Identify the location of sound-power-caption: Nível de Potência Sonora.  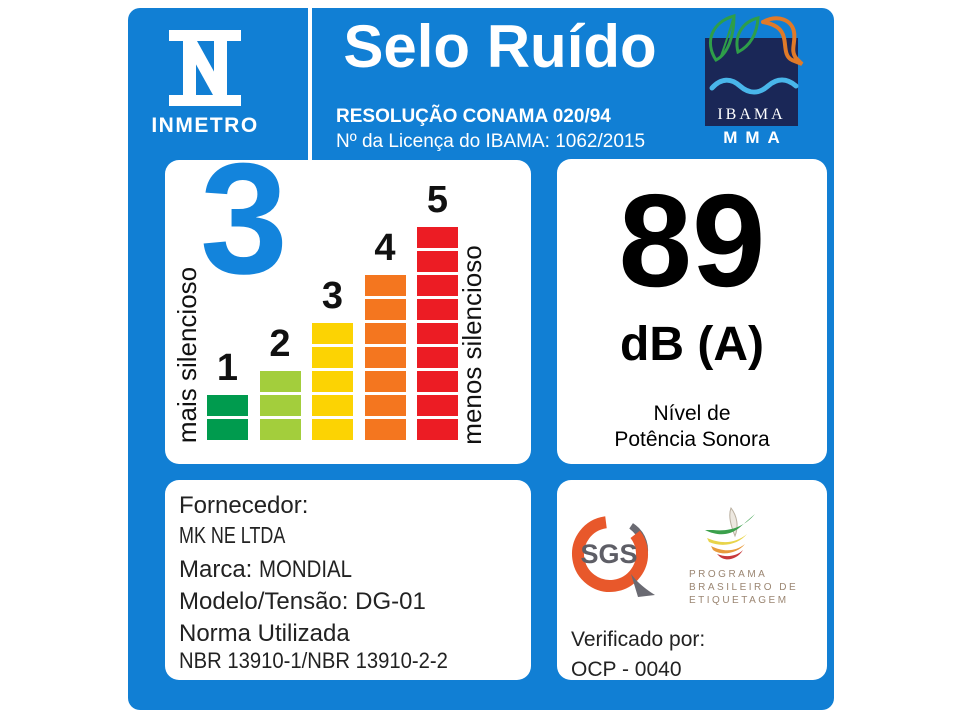
(692, 427).